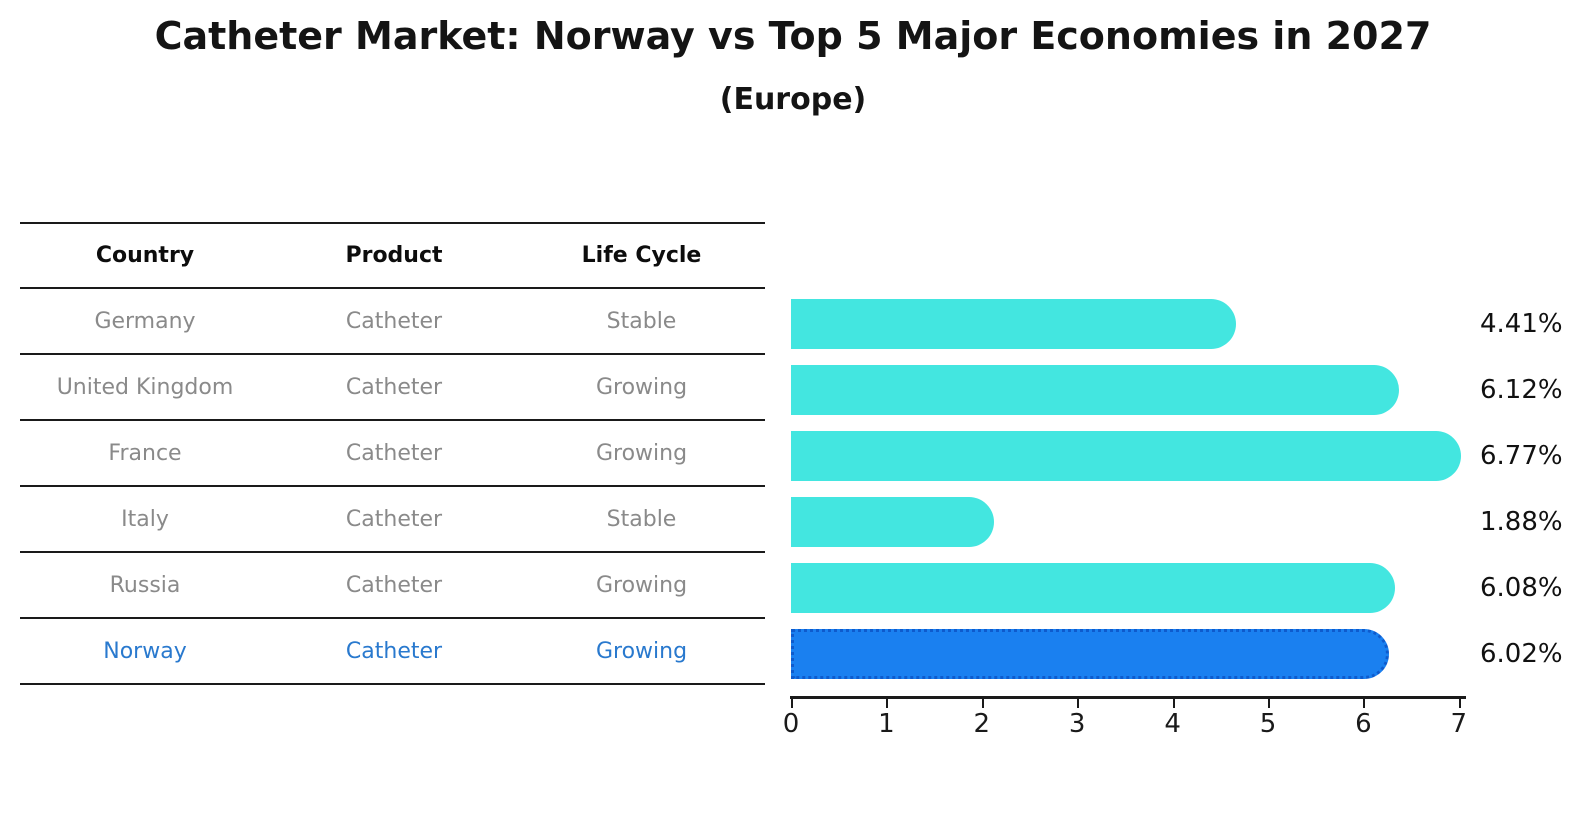  Describe the element at coordinates (886, 724) in the screenshot. I see `x-tick-label: 1` at that location.